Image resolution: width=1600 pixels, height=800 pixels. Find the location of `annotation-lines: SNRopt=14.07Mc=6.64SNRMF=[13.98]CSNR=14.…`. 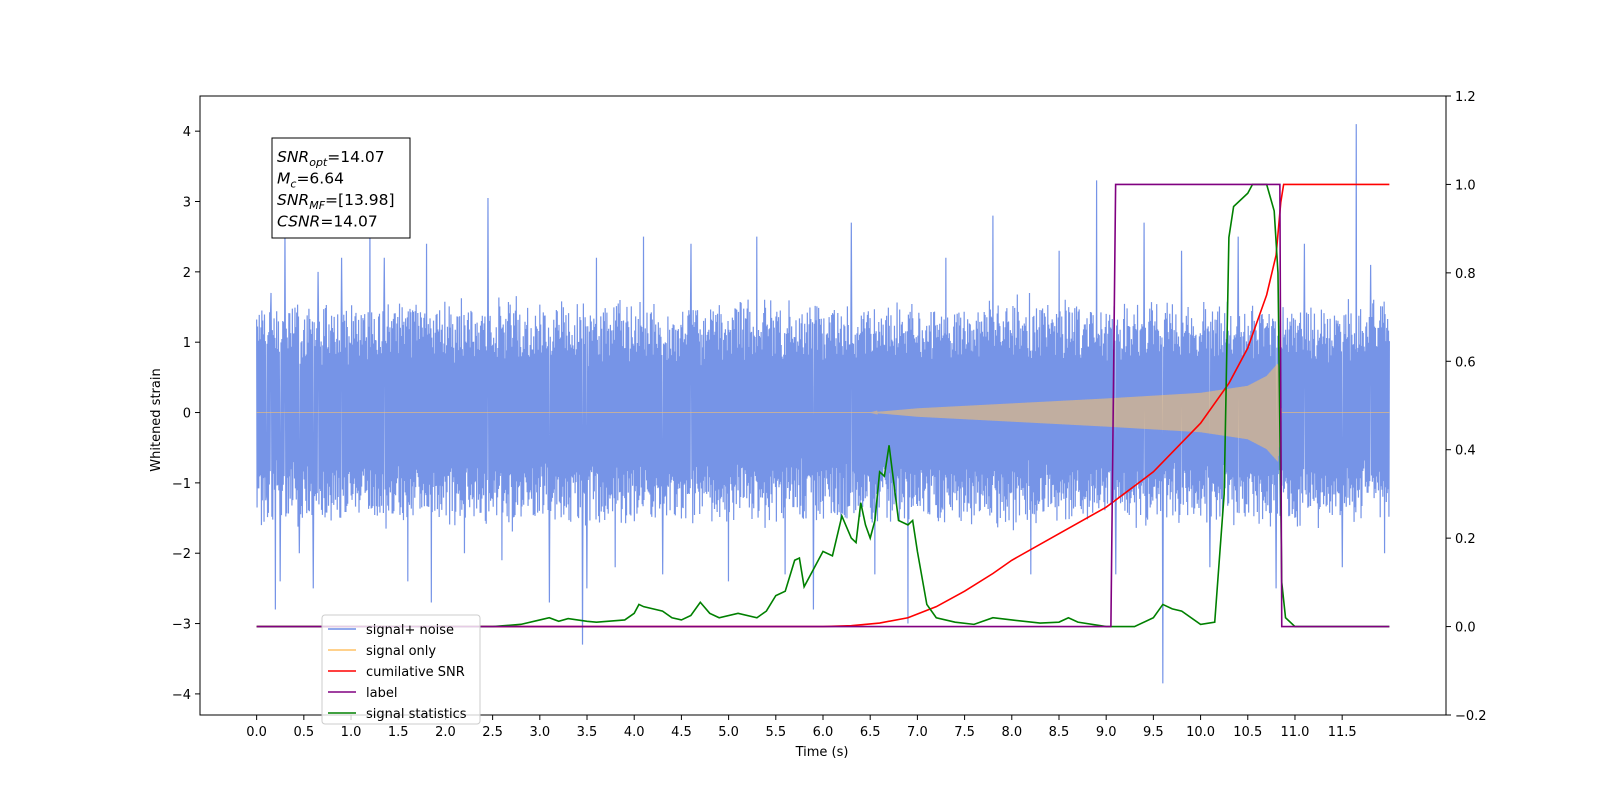

annotation-lines: SNRopt=14.07Mc=6.64SNRMF=[13.98]CSNR=14.… is located at coordinates (336, 189).